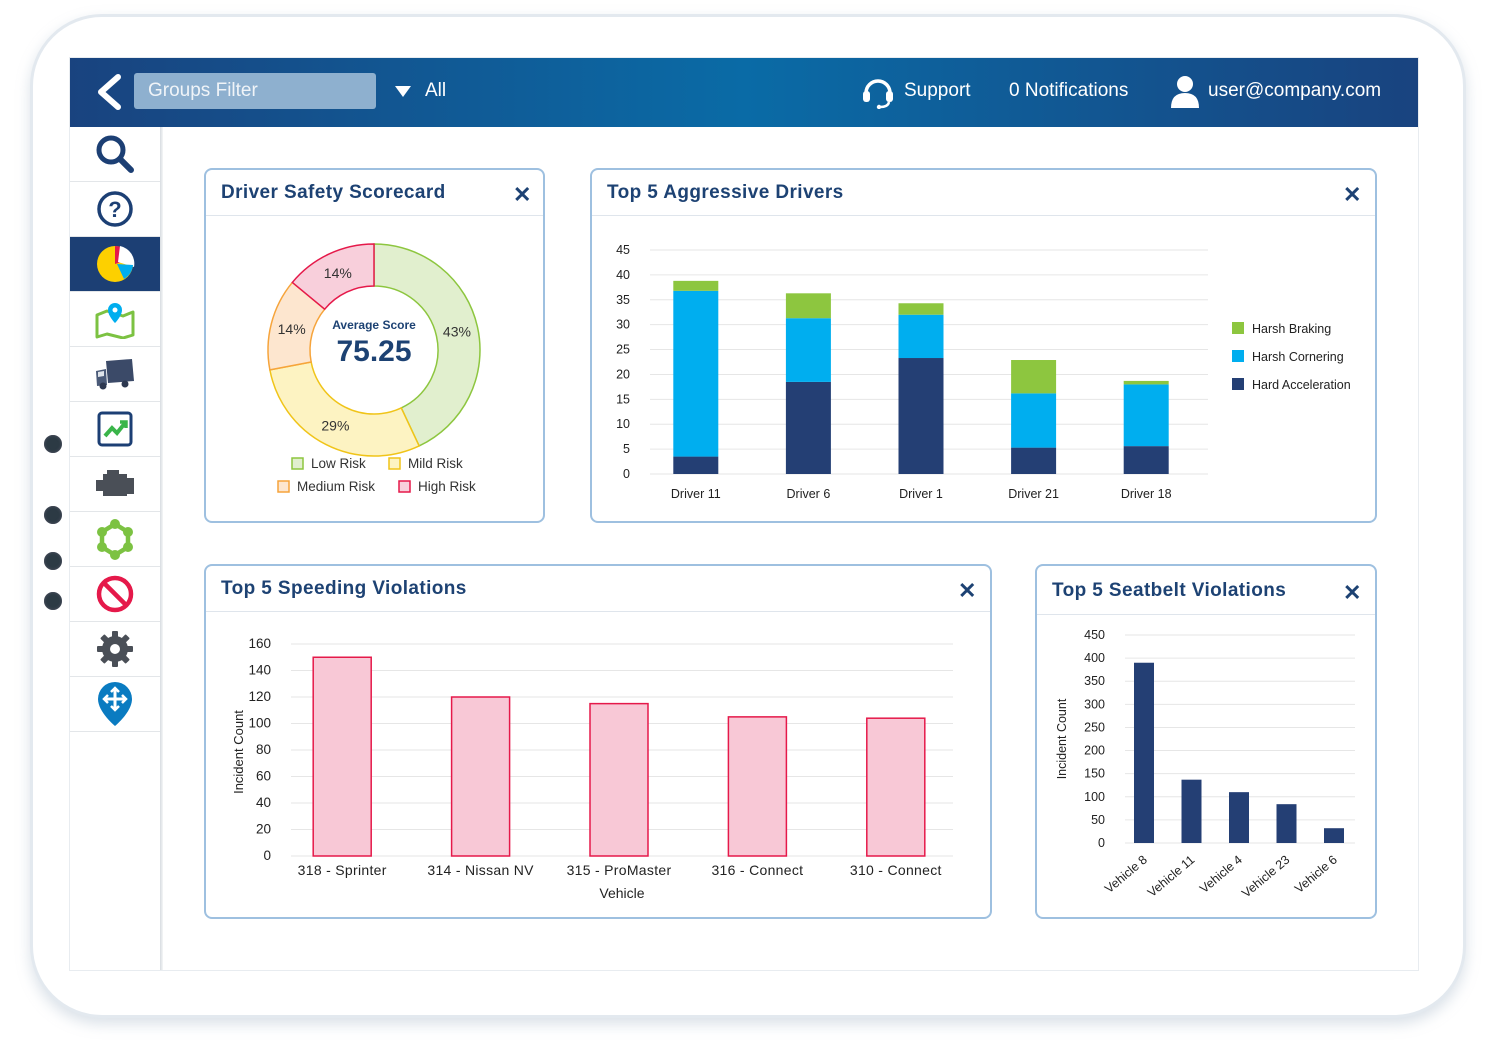 The width and height of the screenshot is (1496, 1044). Describe the element at coordinates (480, 870) in the screenshot. I see `x-tick-label: 314 - Nissan NV` at that location.